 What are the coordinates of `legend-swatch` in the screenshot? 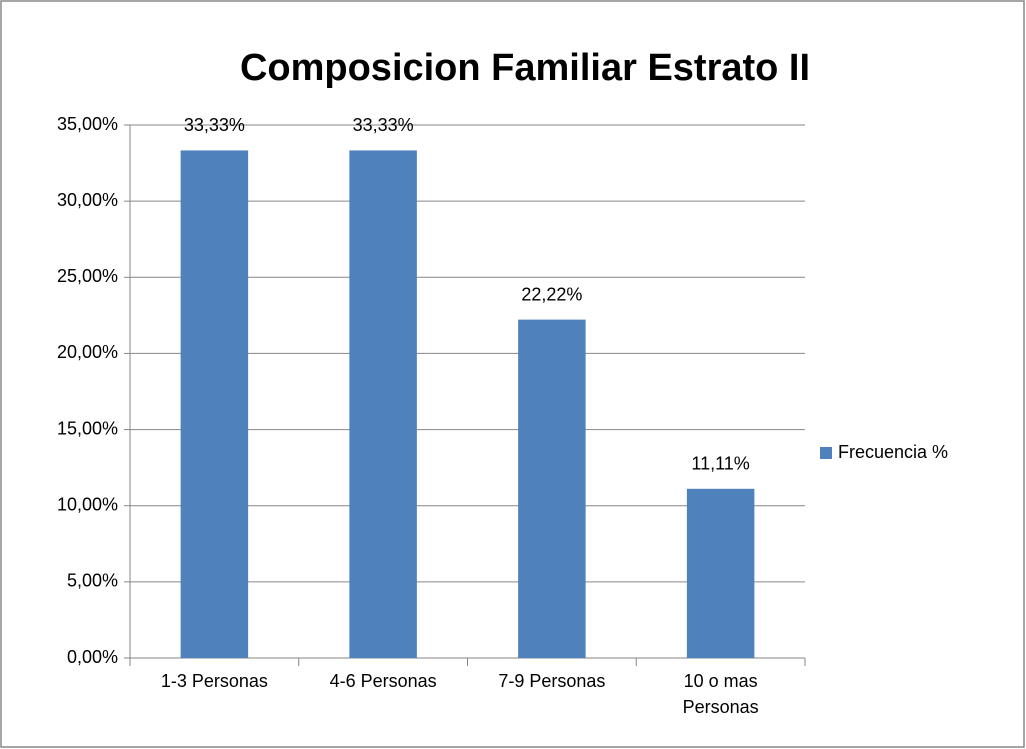 It's located at (826, 453).